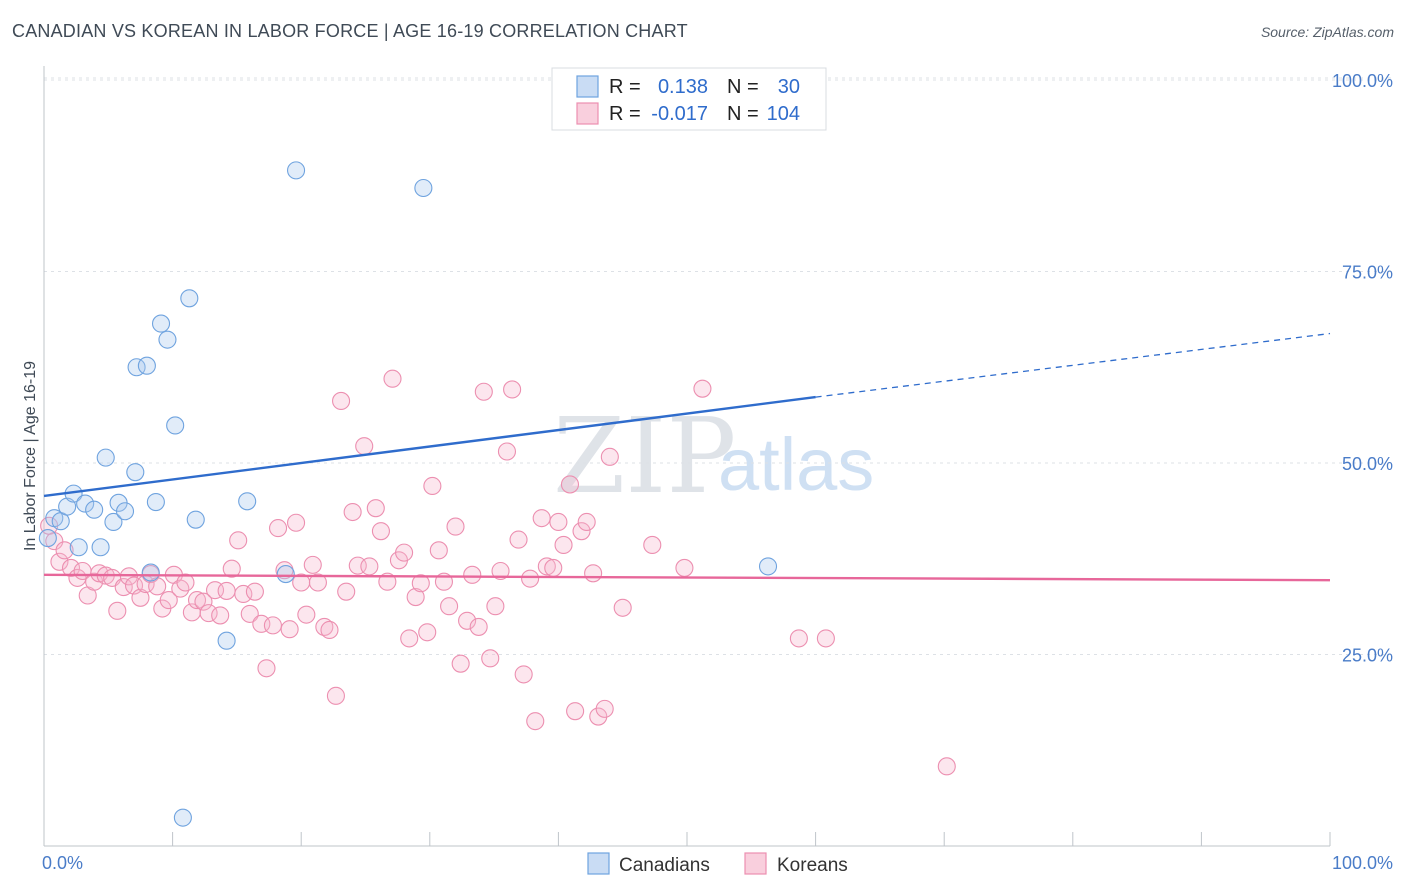 This screenshot has width=1406, height=892. I want to click on y-tick-label: 100.0%, so click(1362, 81).